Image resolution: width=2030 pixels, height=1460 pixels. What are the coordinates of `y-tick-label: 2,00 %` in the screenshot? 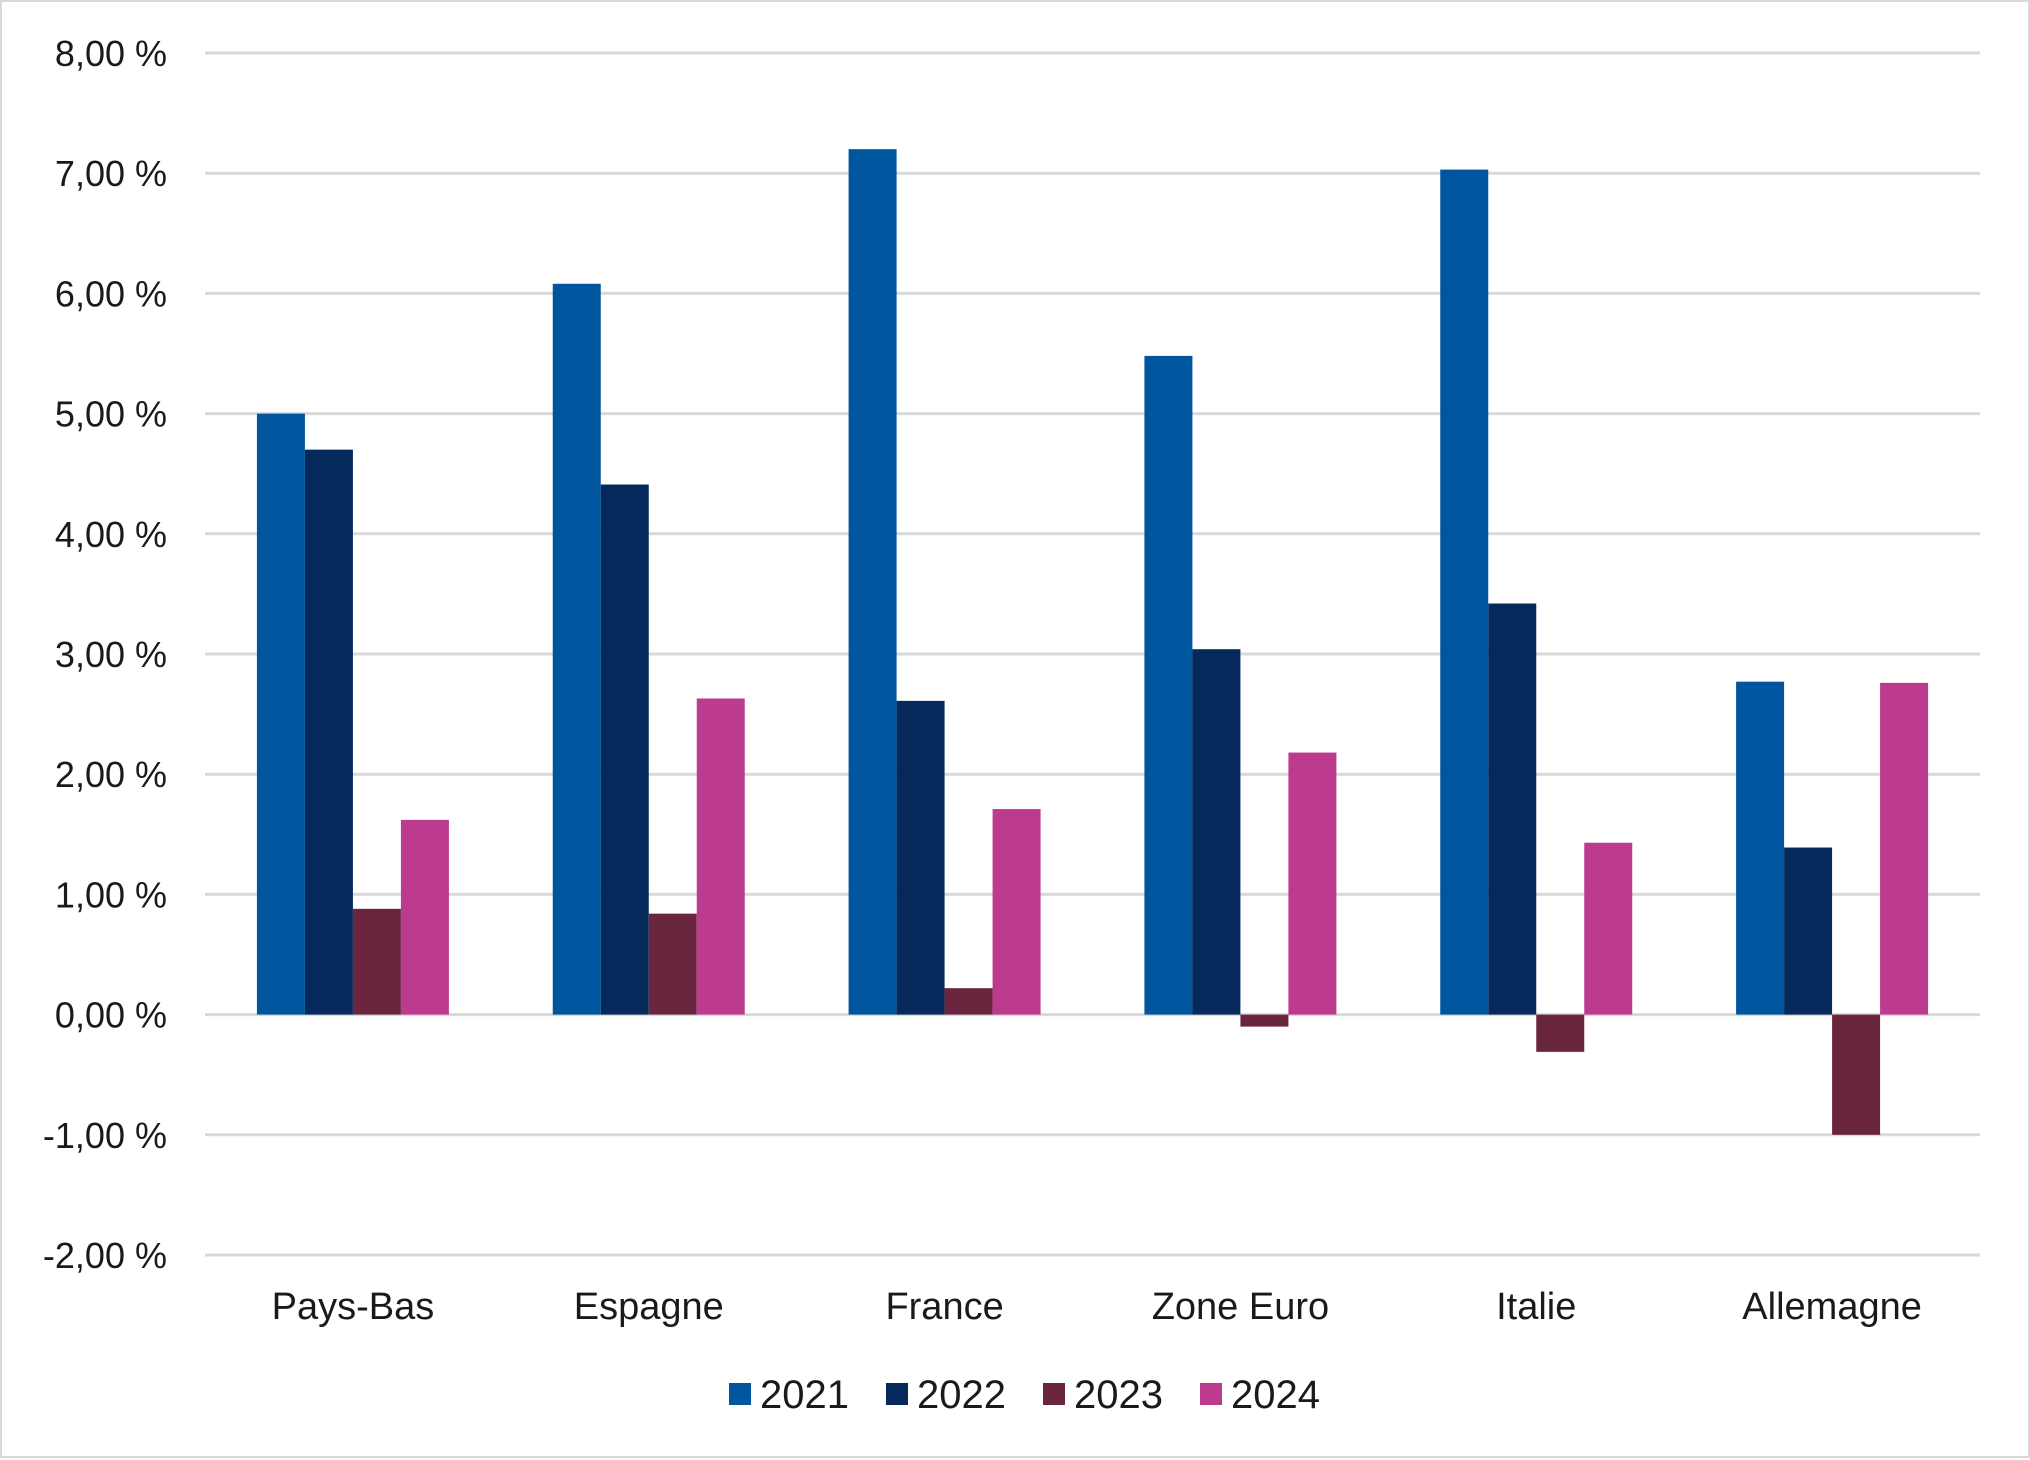 It's located at (111, 774).